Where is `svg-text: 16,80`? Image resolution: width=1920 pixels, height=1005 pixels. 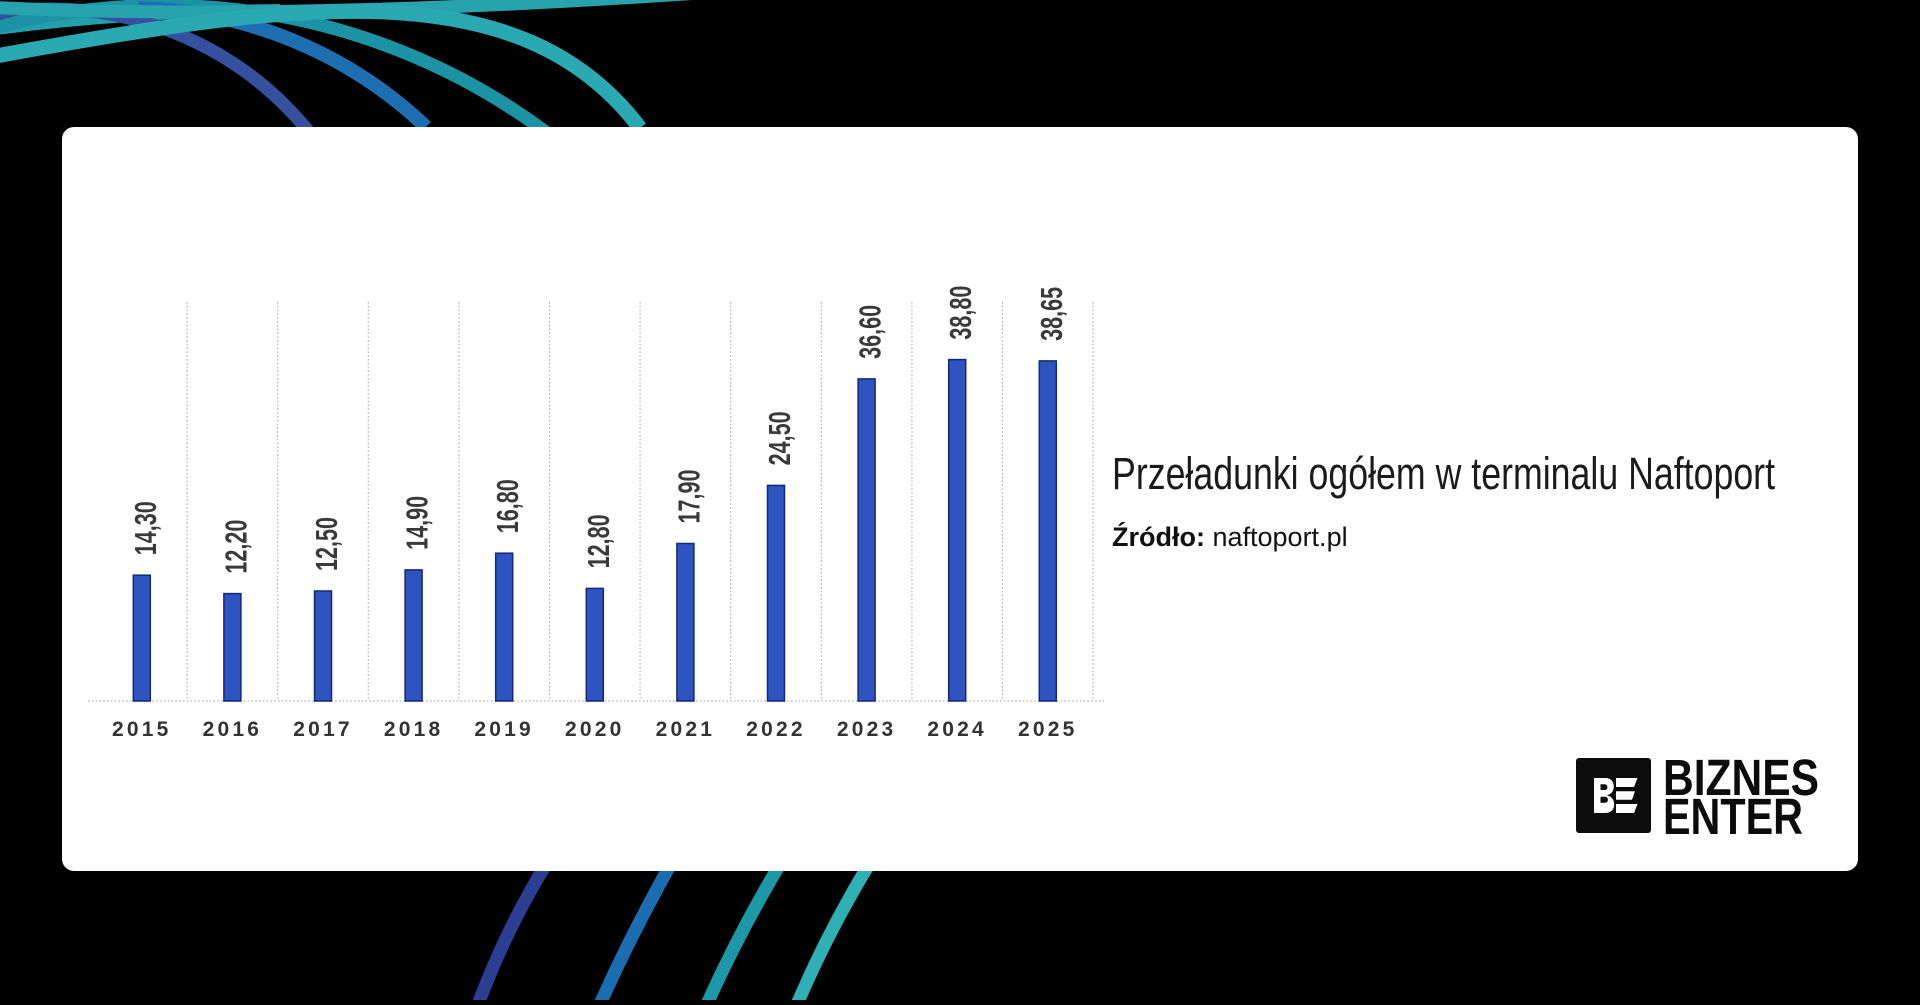
svg-text: 16,80 is located at coordinates (507, 506).